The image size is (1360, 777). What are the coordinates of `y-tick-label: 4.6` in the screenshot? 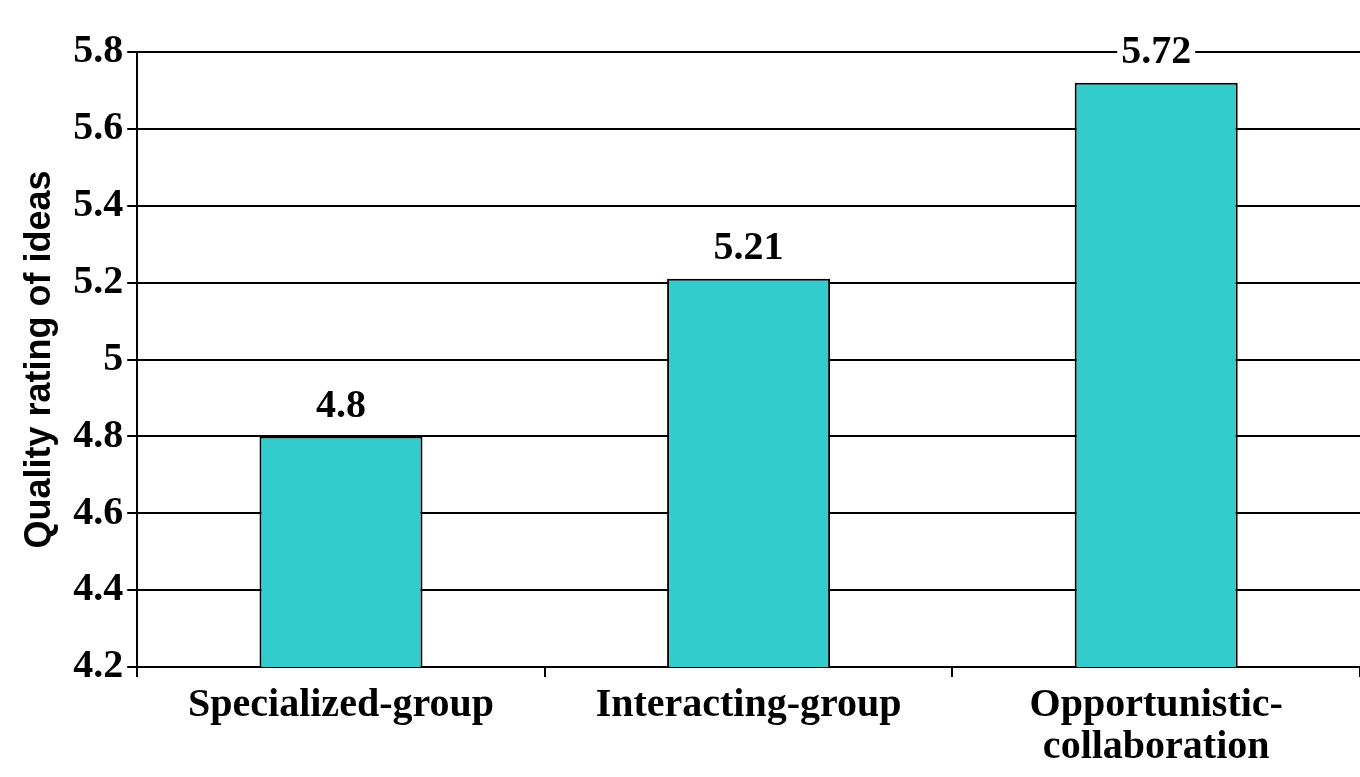 It's located at (98, 510).